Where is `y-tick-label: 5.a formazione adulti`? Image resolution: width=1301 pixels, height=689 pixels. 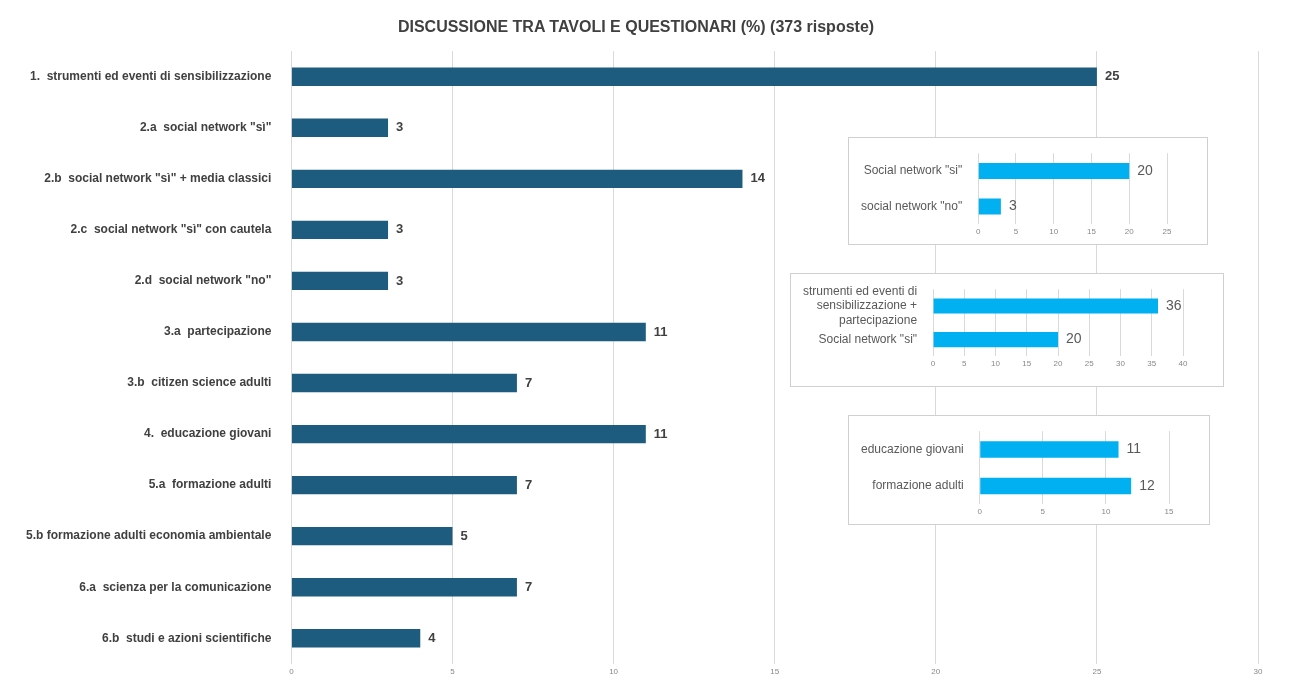
y-tick-label: 5.a formazione adulti is located at coordinates (210, 484).